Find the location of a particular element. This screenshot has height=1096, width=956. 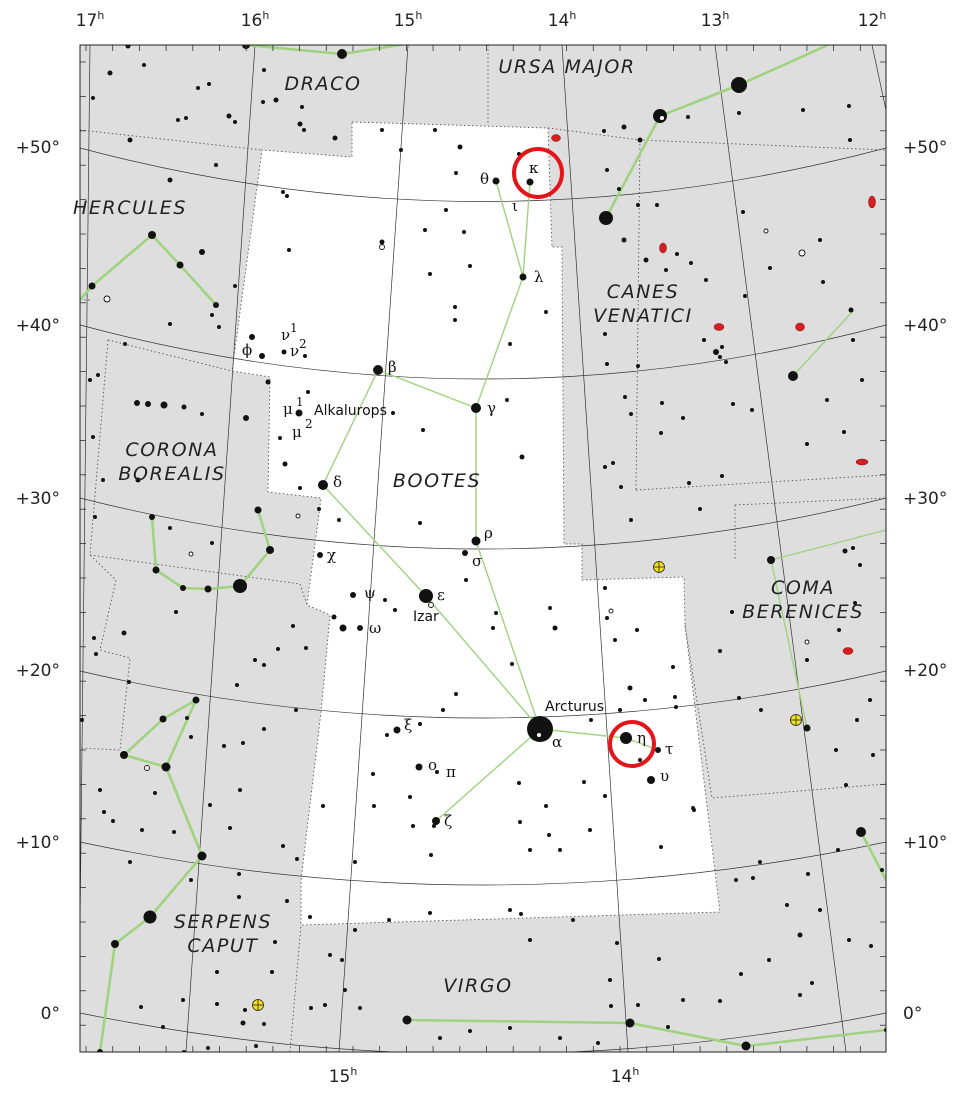

dec-label-right: +50° is located at coordinates (925, 148).